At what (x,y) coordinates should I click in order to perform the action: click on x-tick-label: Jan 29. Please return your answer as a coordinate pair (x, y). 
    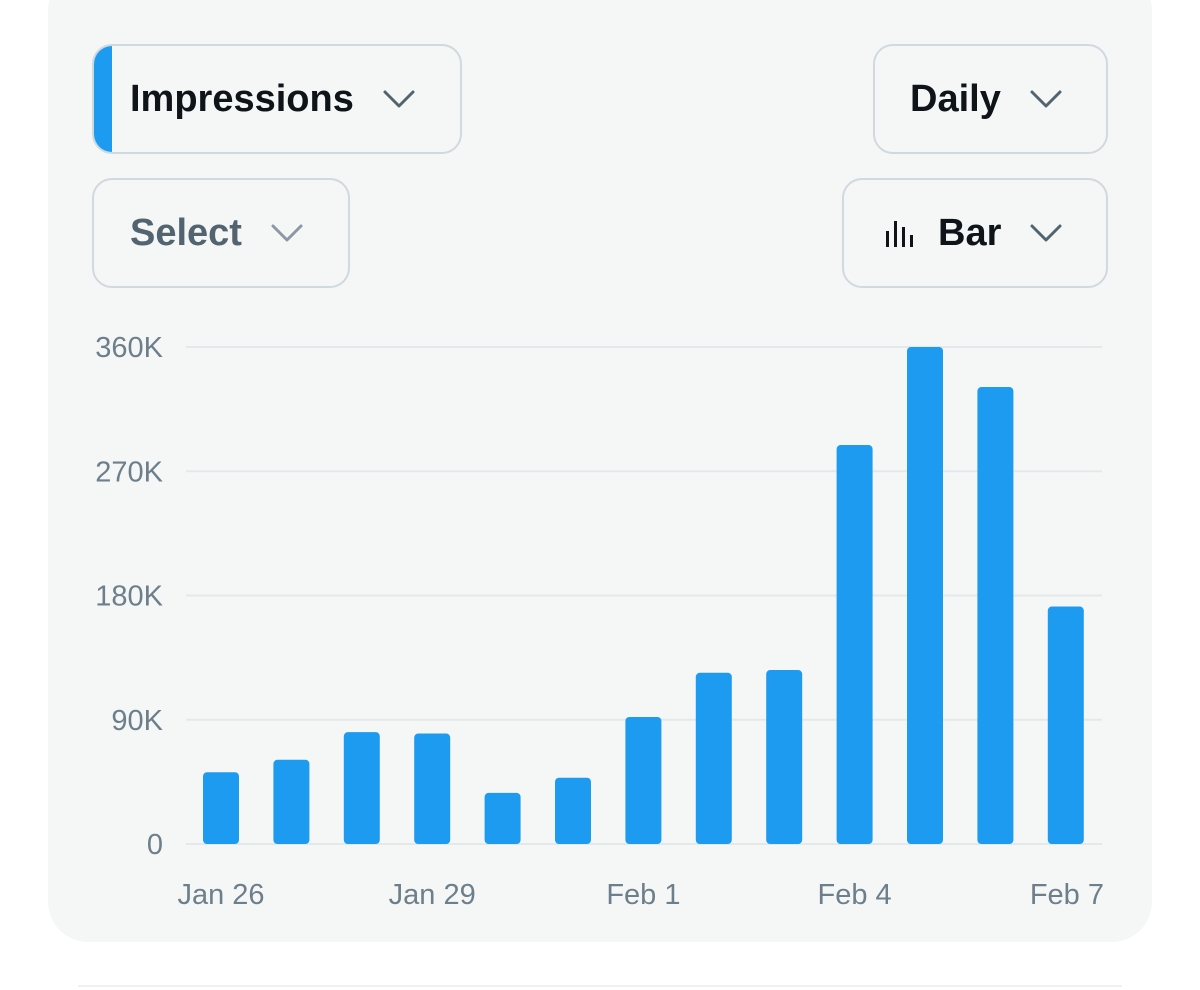
    Looking at the image, I should click on (432, 895).